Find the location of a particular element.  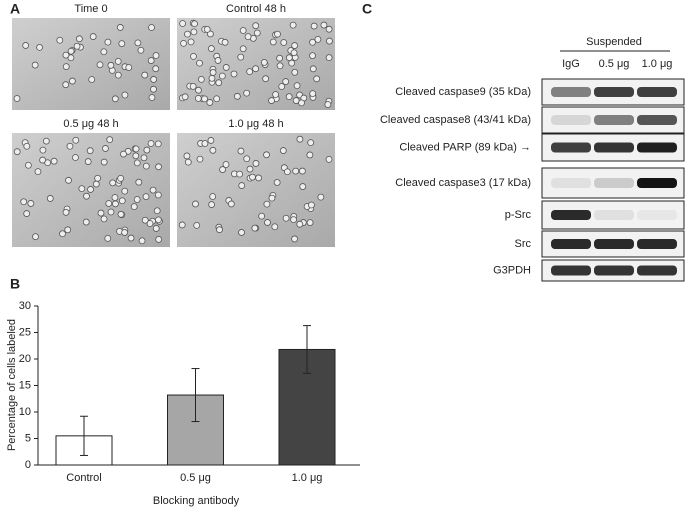

y-tick-label: 0 is located at coordinates (28, 465).